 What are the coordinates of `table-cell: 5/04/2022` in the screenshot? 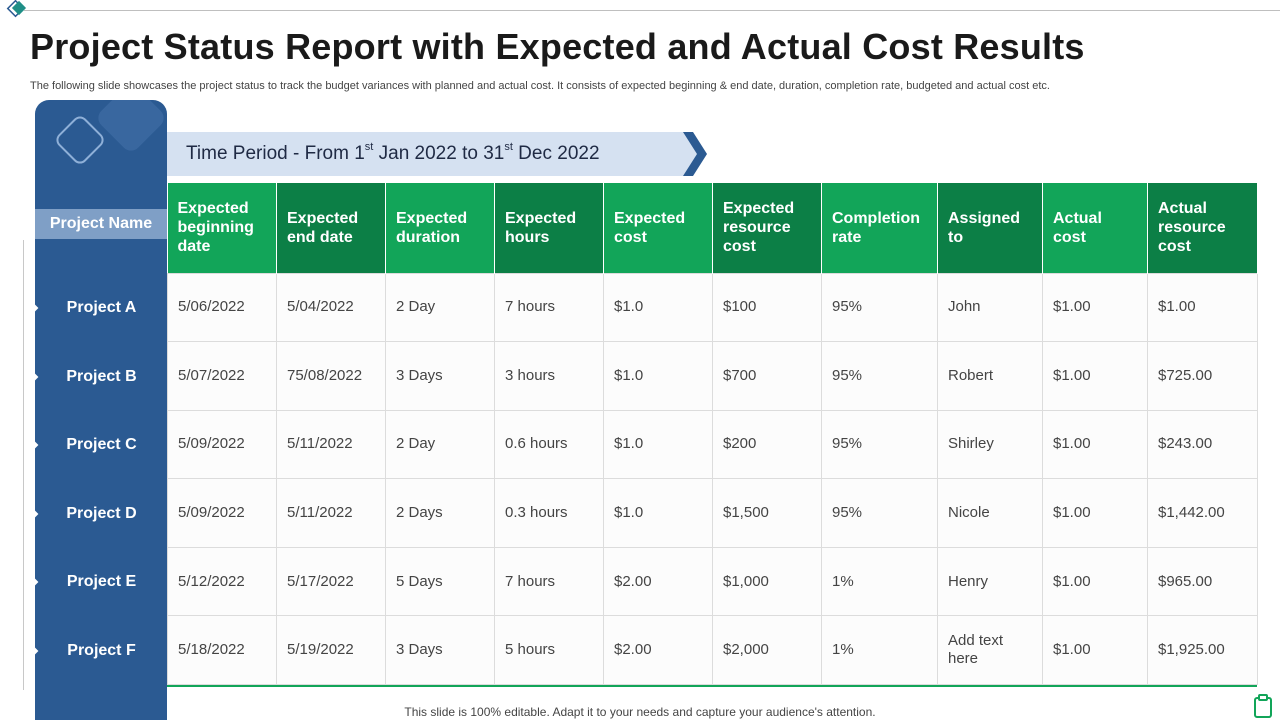 It's located at (331, 307).